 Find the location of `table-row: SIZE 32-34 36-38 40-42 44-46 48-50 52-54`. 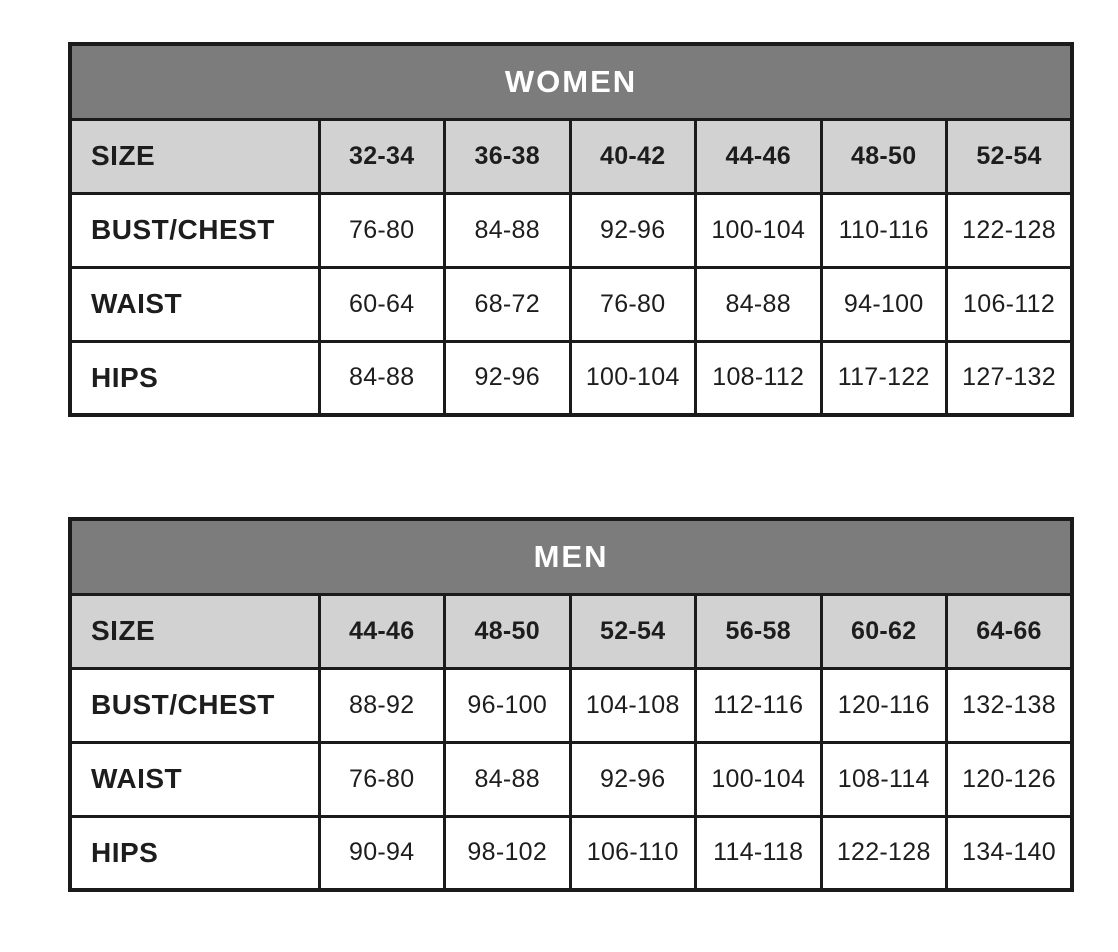

table-row: SIZE 32-34 36-38 40-42 44-46 48-50 52-54 is located at coordinates (571, 156).